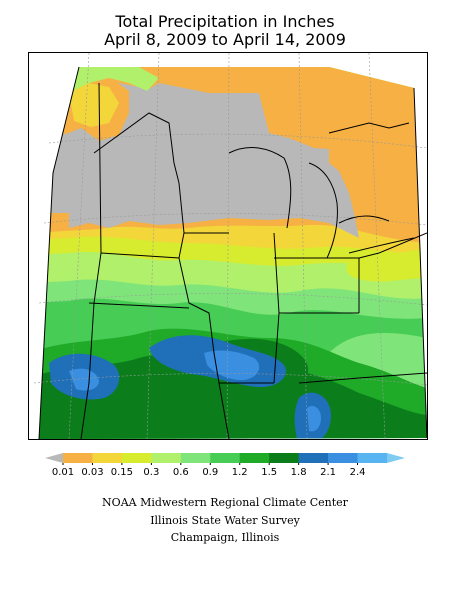 The image size is (450, 600). Describe the element at coordinates (240, 472) in the screenshot. I see `legend-tick-label: 1.2` at that location.